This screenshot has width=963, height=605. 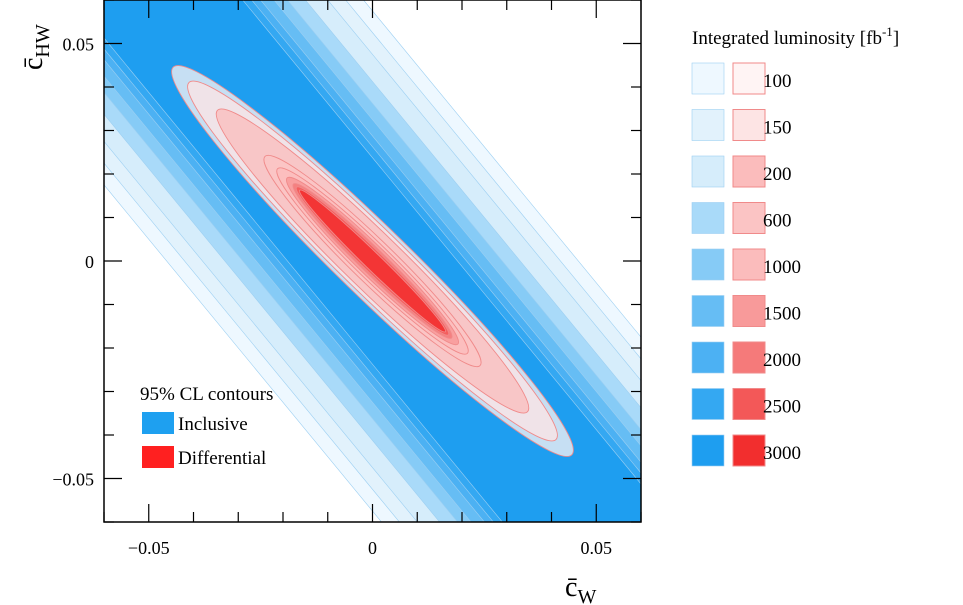 I want to click on y-axis-title: c̄HW, so click(x=36, y=47).